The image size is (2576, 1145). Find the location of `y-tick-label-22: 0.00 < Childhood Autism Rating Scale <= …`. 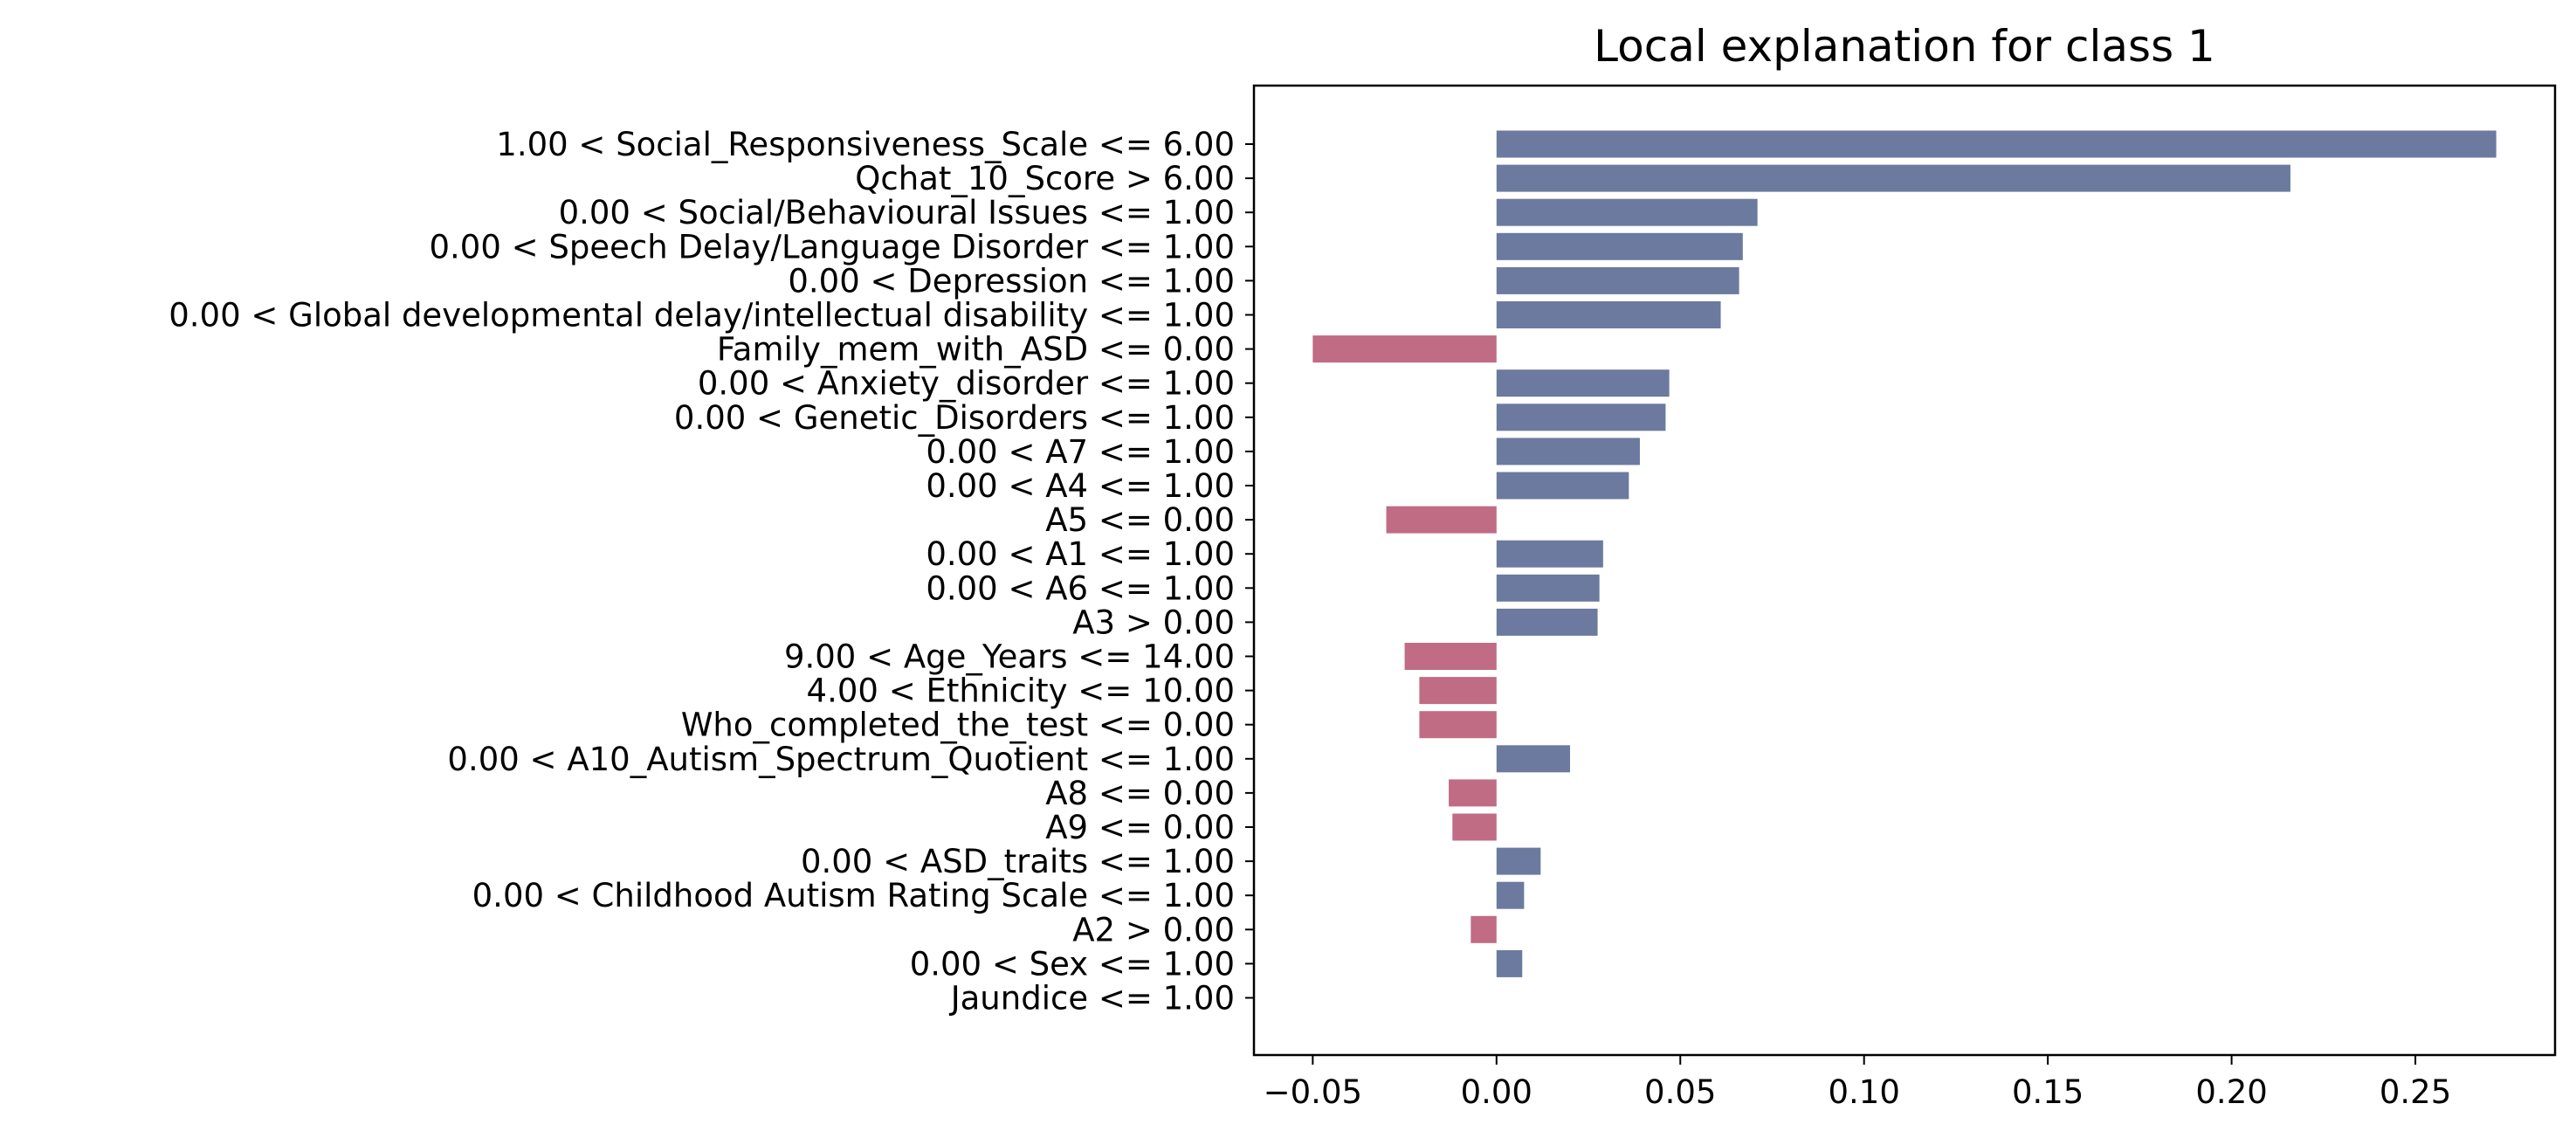

y-tick-label-22: 0.00 < Childhood Autism Rating Scale <= … is located at coordinates (853, 895).